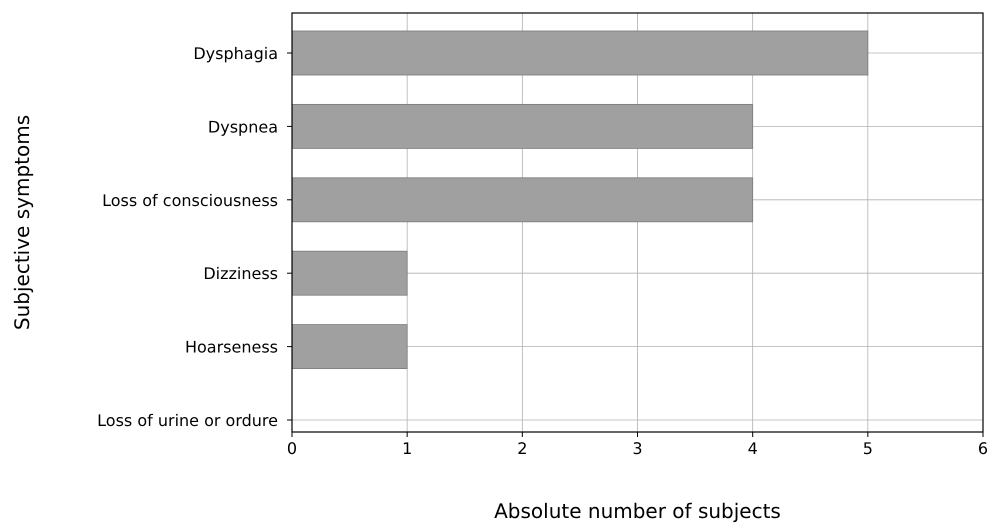 The height and width of the screenshot is (526, 990). Describe the element at coordinates (187, 420) in the screenshot. I see `y-tick-label: Loss of urine or ordure` at that location.